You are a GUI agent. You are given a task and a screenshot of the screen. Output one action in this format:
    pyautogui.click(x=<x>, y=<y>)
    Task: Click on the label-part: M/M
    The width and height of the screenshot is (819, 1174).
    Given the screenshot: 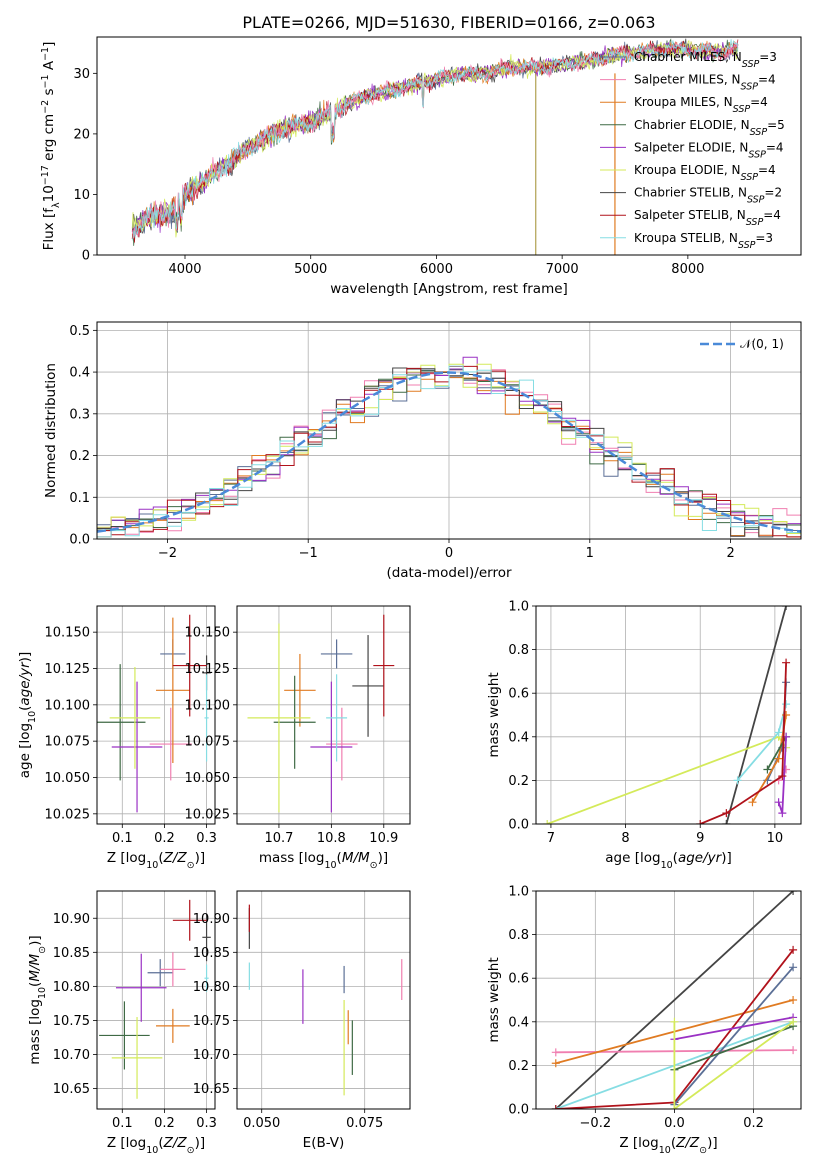 What is the action you would take?
    pyautogui.click(x=35, y=967)
    